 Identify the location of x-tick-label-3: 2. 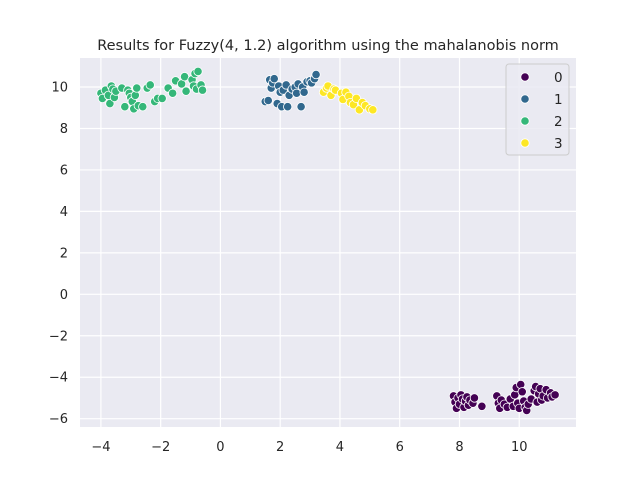
(280, 447).